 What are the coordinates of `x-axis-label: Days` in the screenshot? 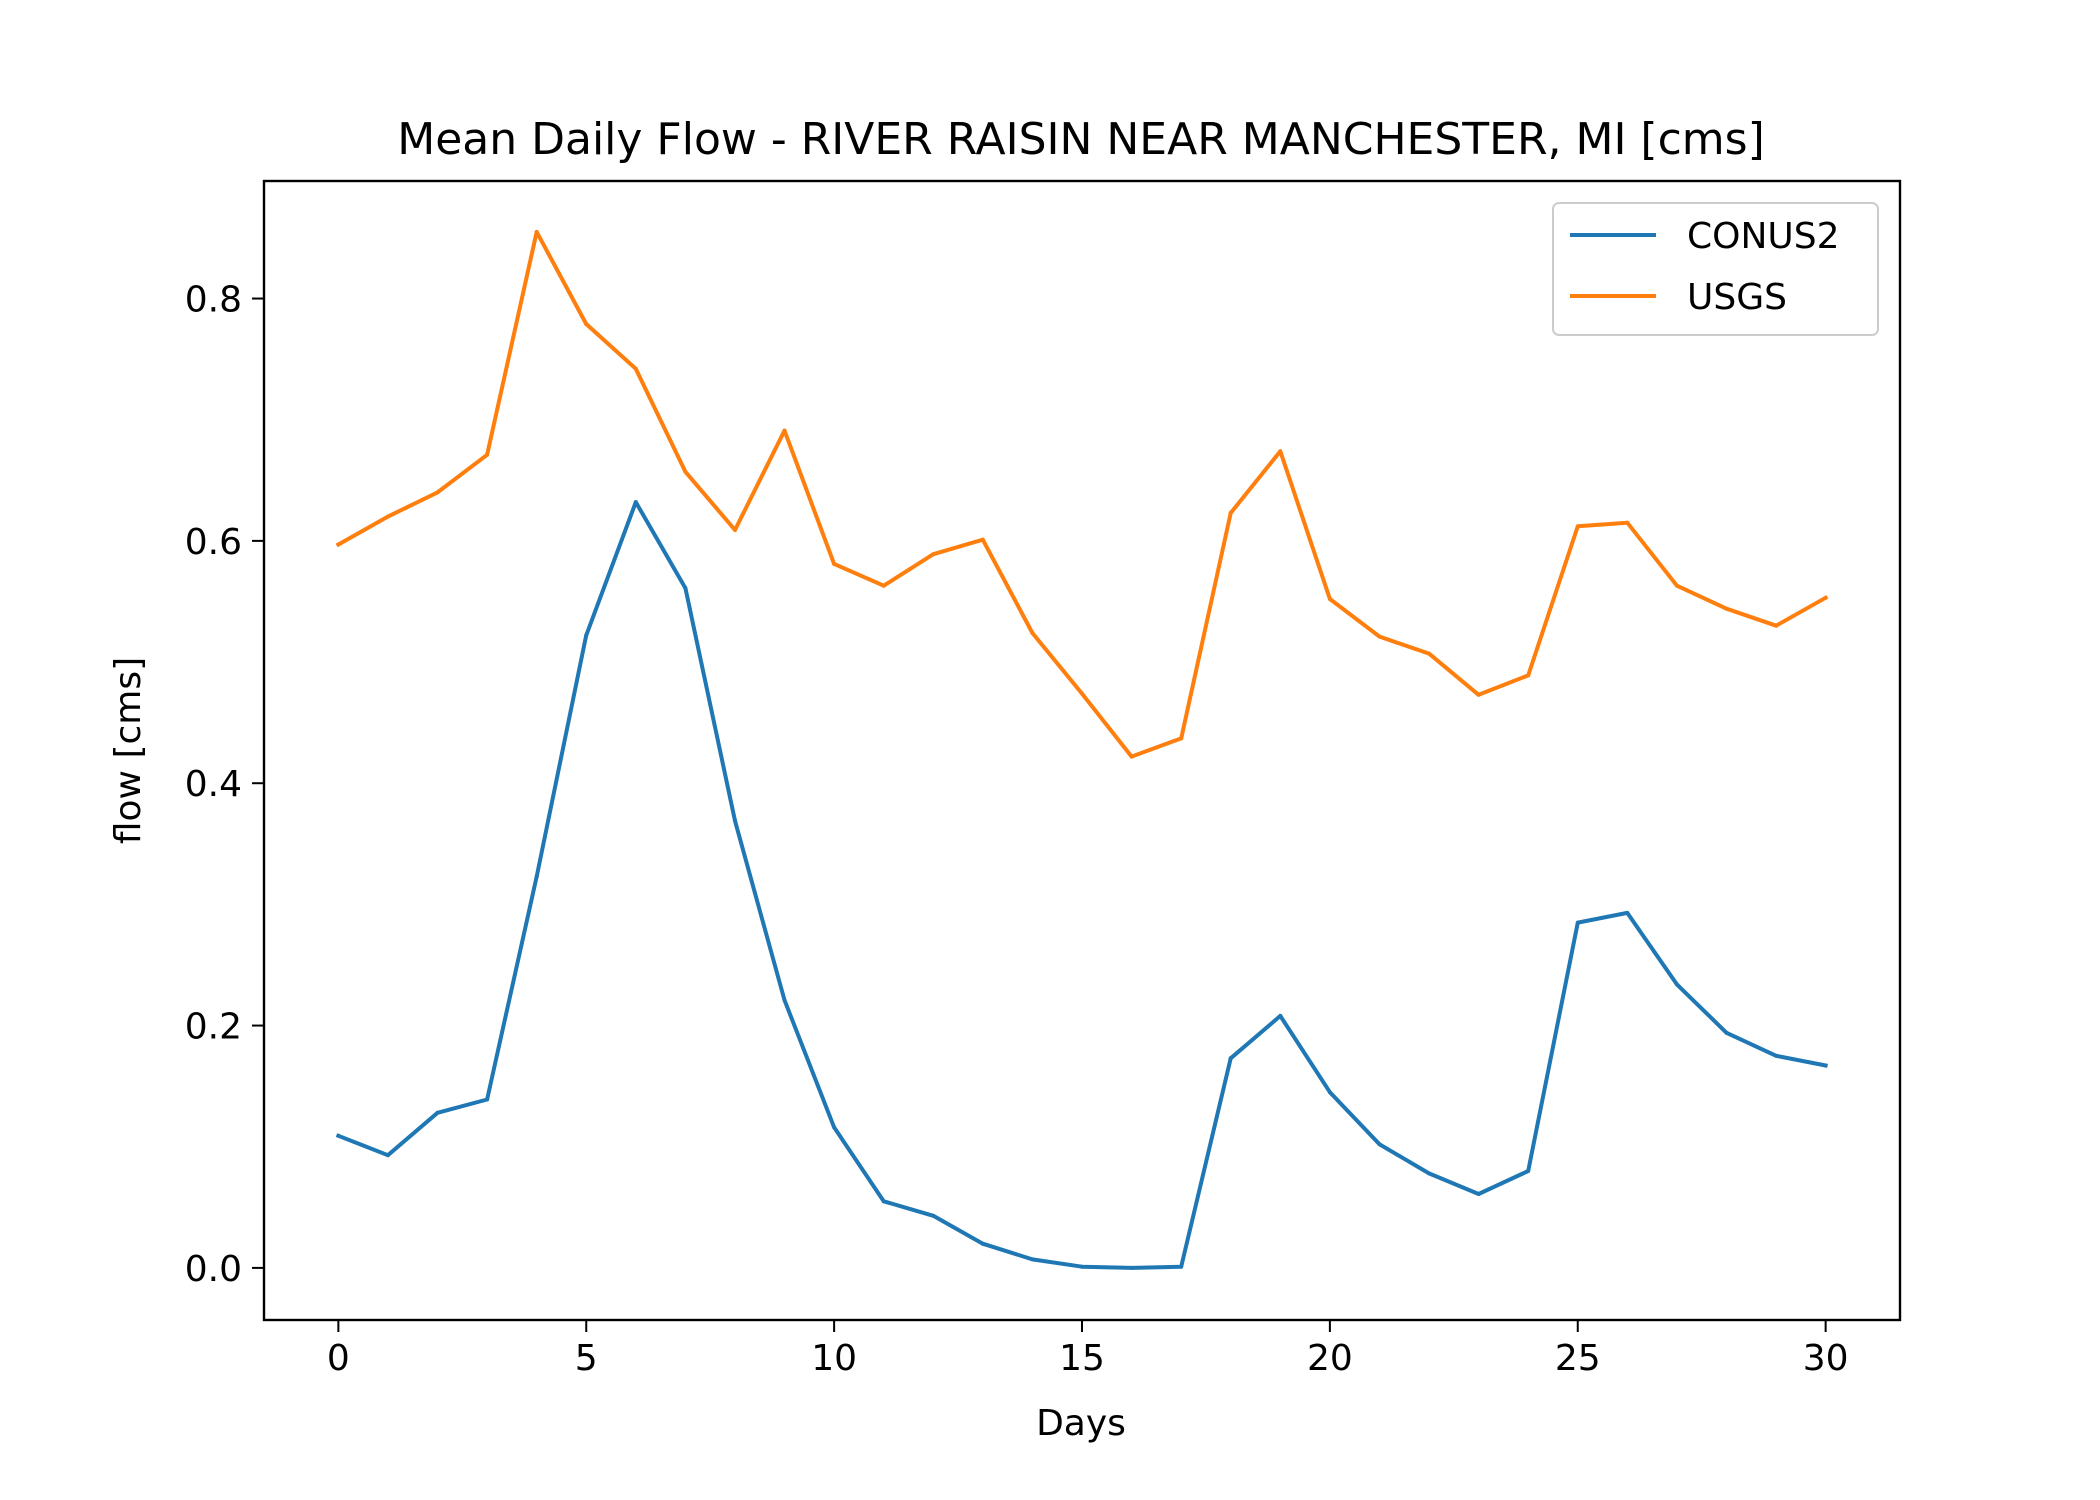 It's located at (1081, 1423).